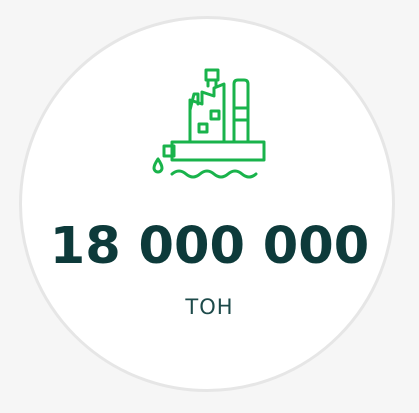 Image resolution: width=419 pixels, height=413 pixels. Describe the element at coordinates (209, 246) in the screenshot. I see `stat-value: 18 000 000` at that location.